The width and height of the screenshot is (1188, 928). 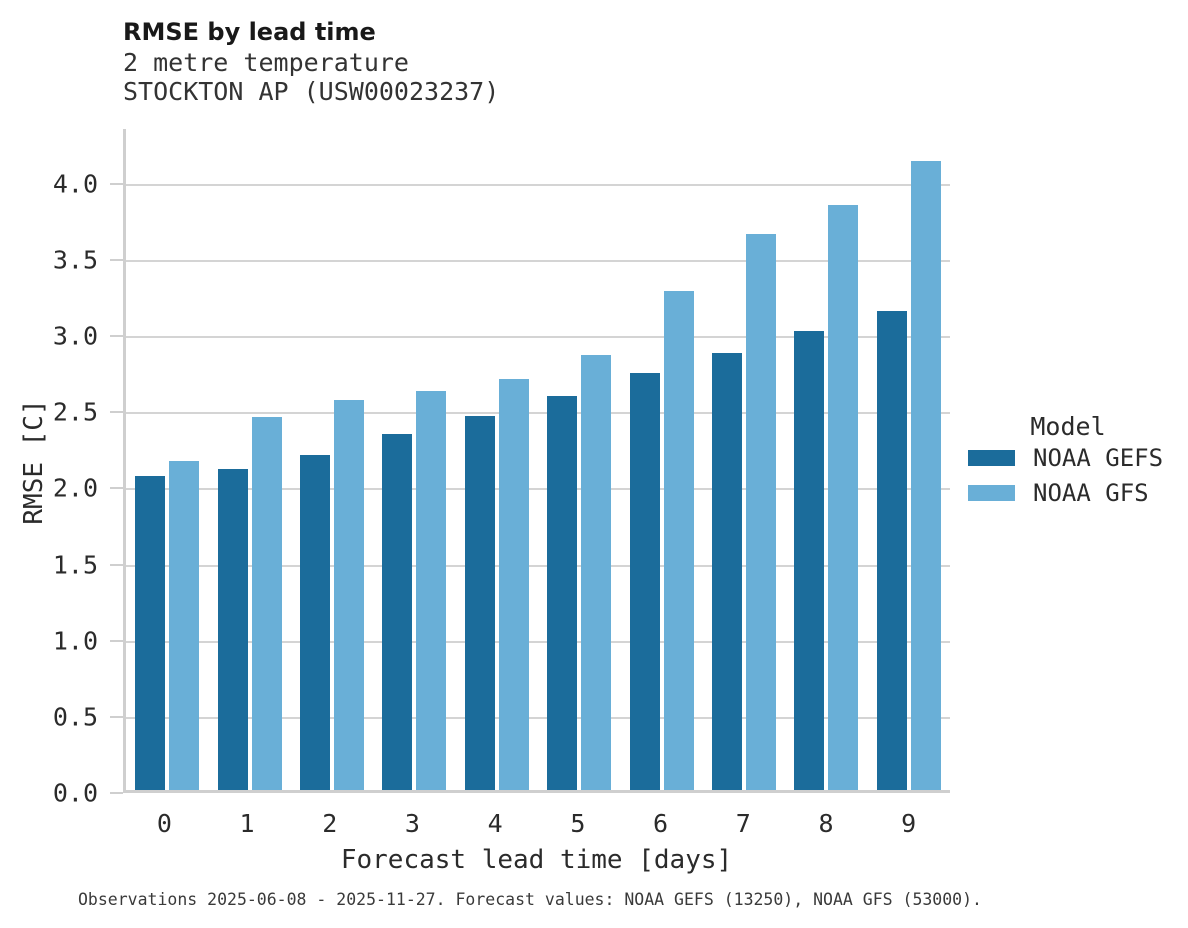 I want to click on y-tick-mark-3.0, so click(x=116, y=336).